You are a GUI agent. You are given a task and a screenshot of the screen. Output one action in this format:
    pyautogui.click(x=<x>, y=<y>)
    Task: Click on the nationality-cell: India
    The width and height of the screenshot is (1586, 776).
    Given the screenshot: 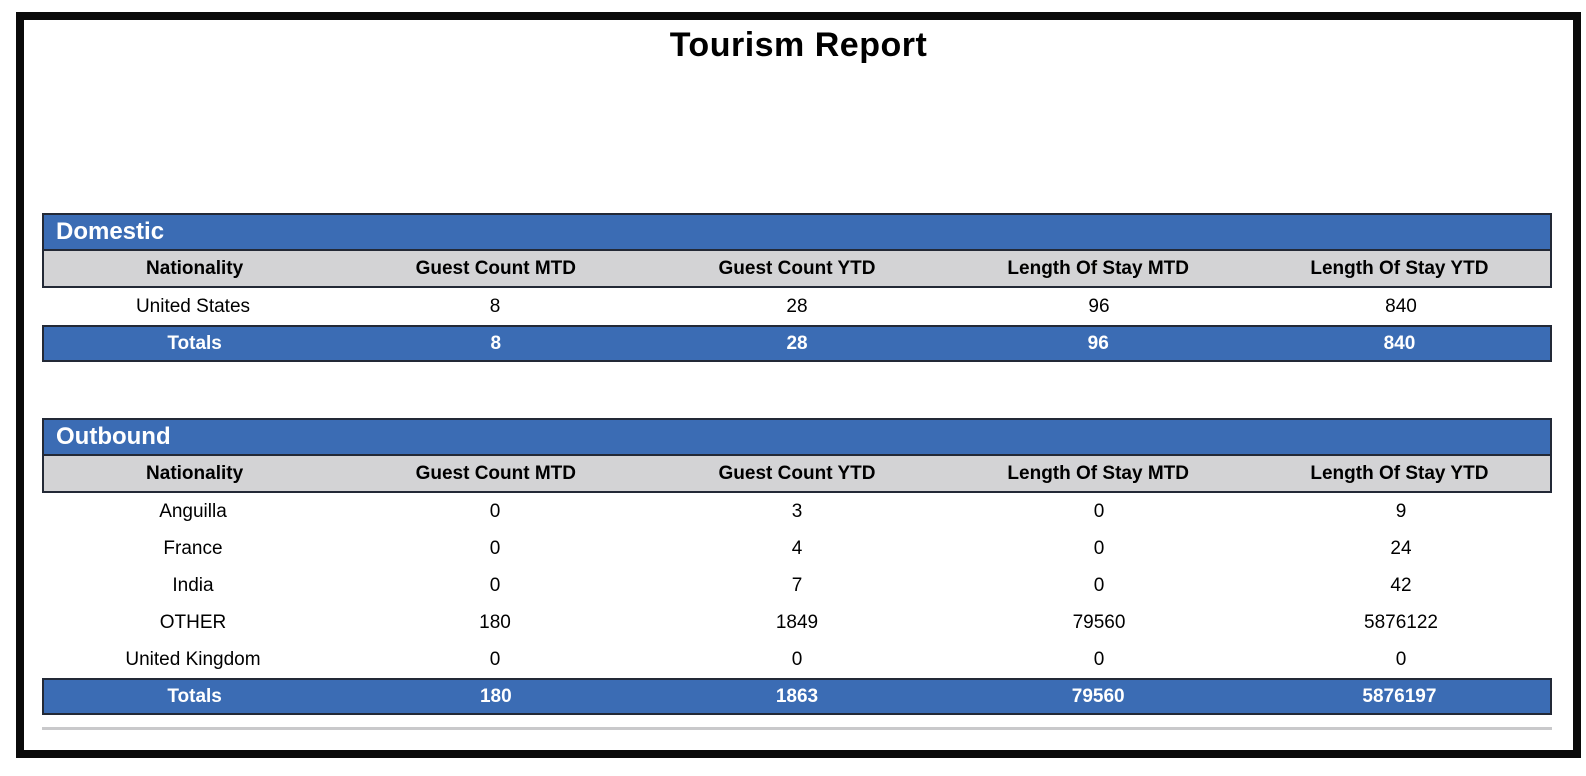 What is the action you would take?
    pyautogui.click(x=193, y=585)
    